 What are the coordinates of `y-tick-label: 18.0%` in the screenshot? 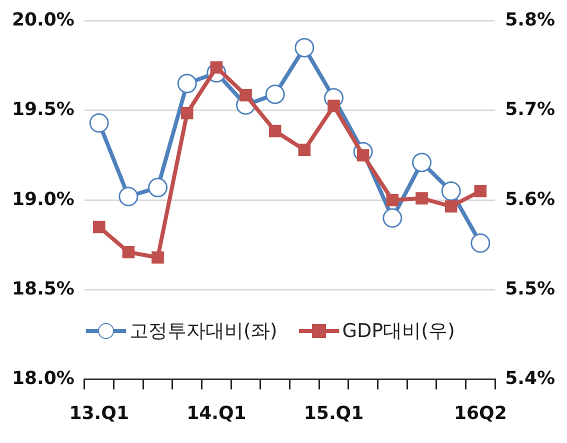 It's located at (43, 379).